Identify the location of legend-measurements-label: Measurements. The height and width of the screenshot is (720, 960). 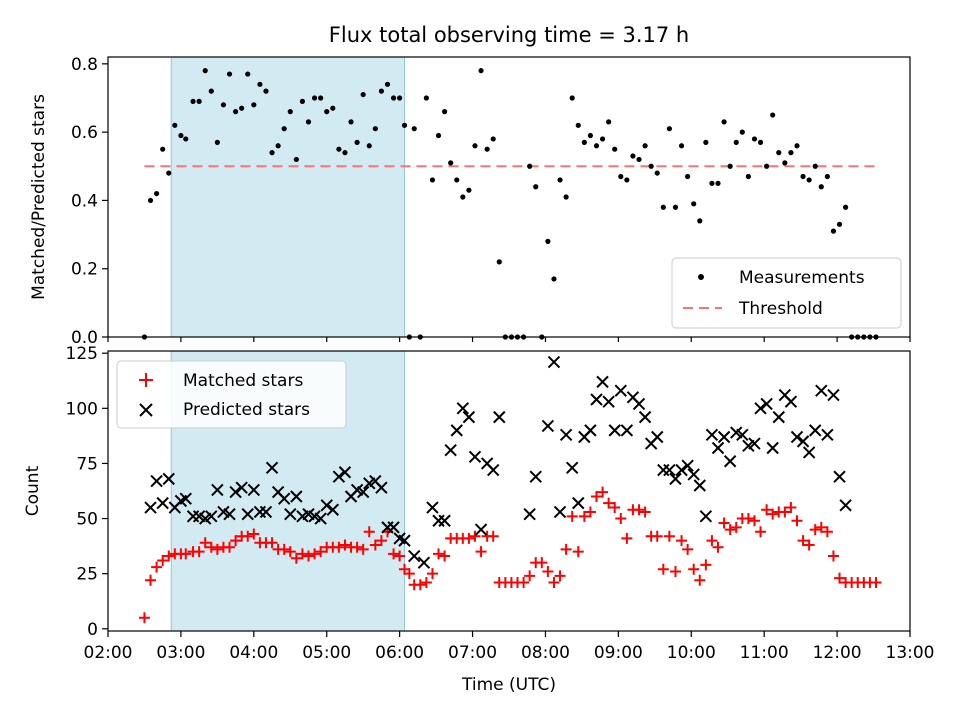
(802, 278).